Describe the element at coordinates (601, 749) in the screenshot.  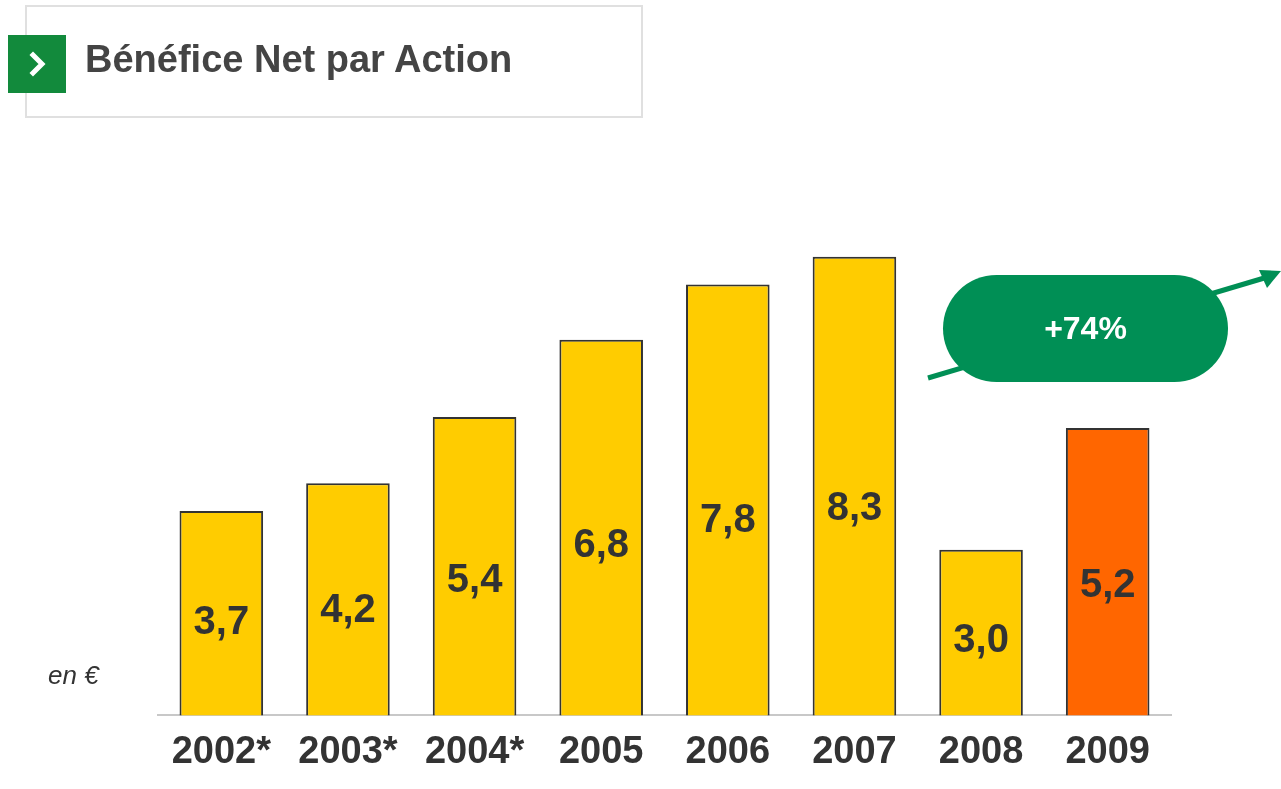
I see `x-tick-label: 2005` at that location.